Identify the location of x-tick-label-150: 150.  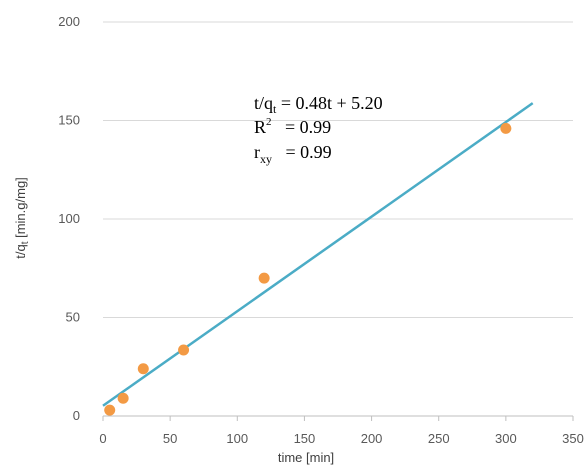
(305, 438).